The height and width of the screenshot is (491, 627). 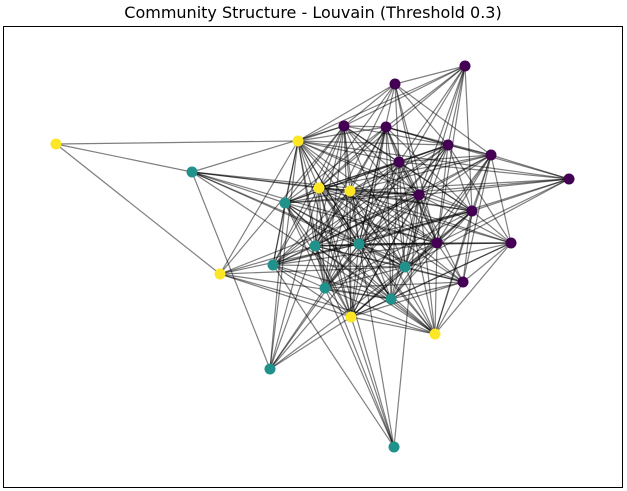 I want to click on edge-n10-n20, so click(x=398, y=249).